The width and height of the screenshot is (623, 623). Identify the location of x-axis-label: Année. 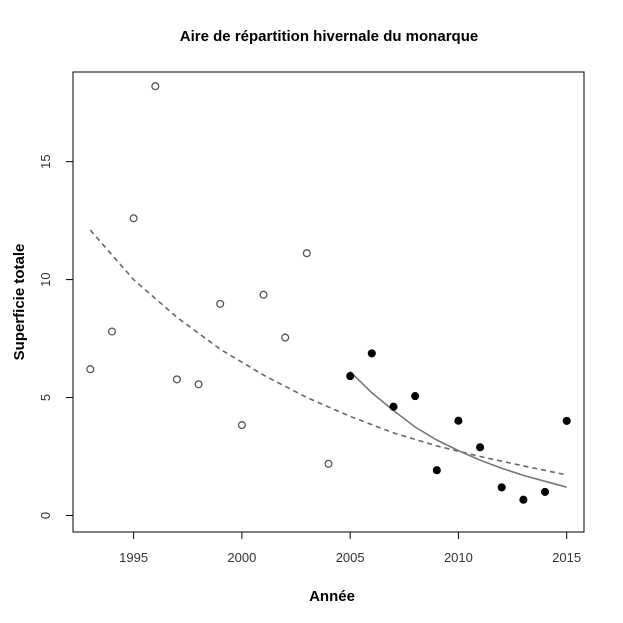
(332, 596).